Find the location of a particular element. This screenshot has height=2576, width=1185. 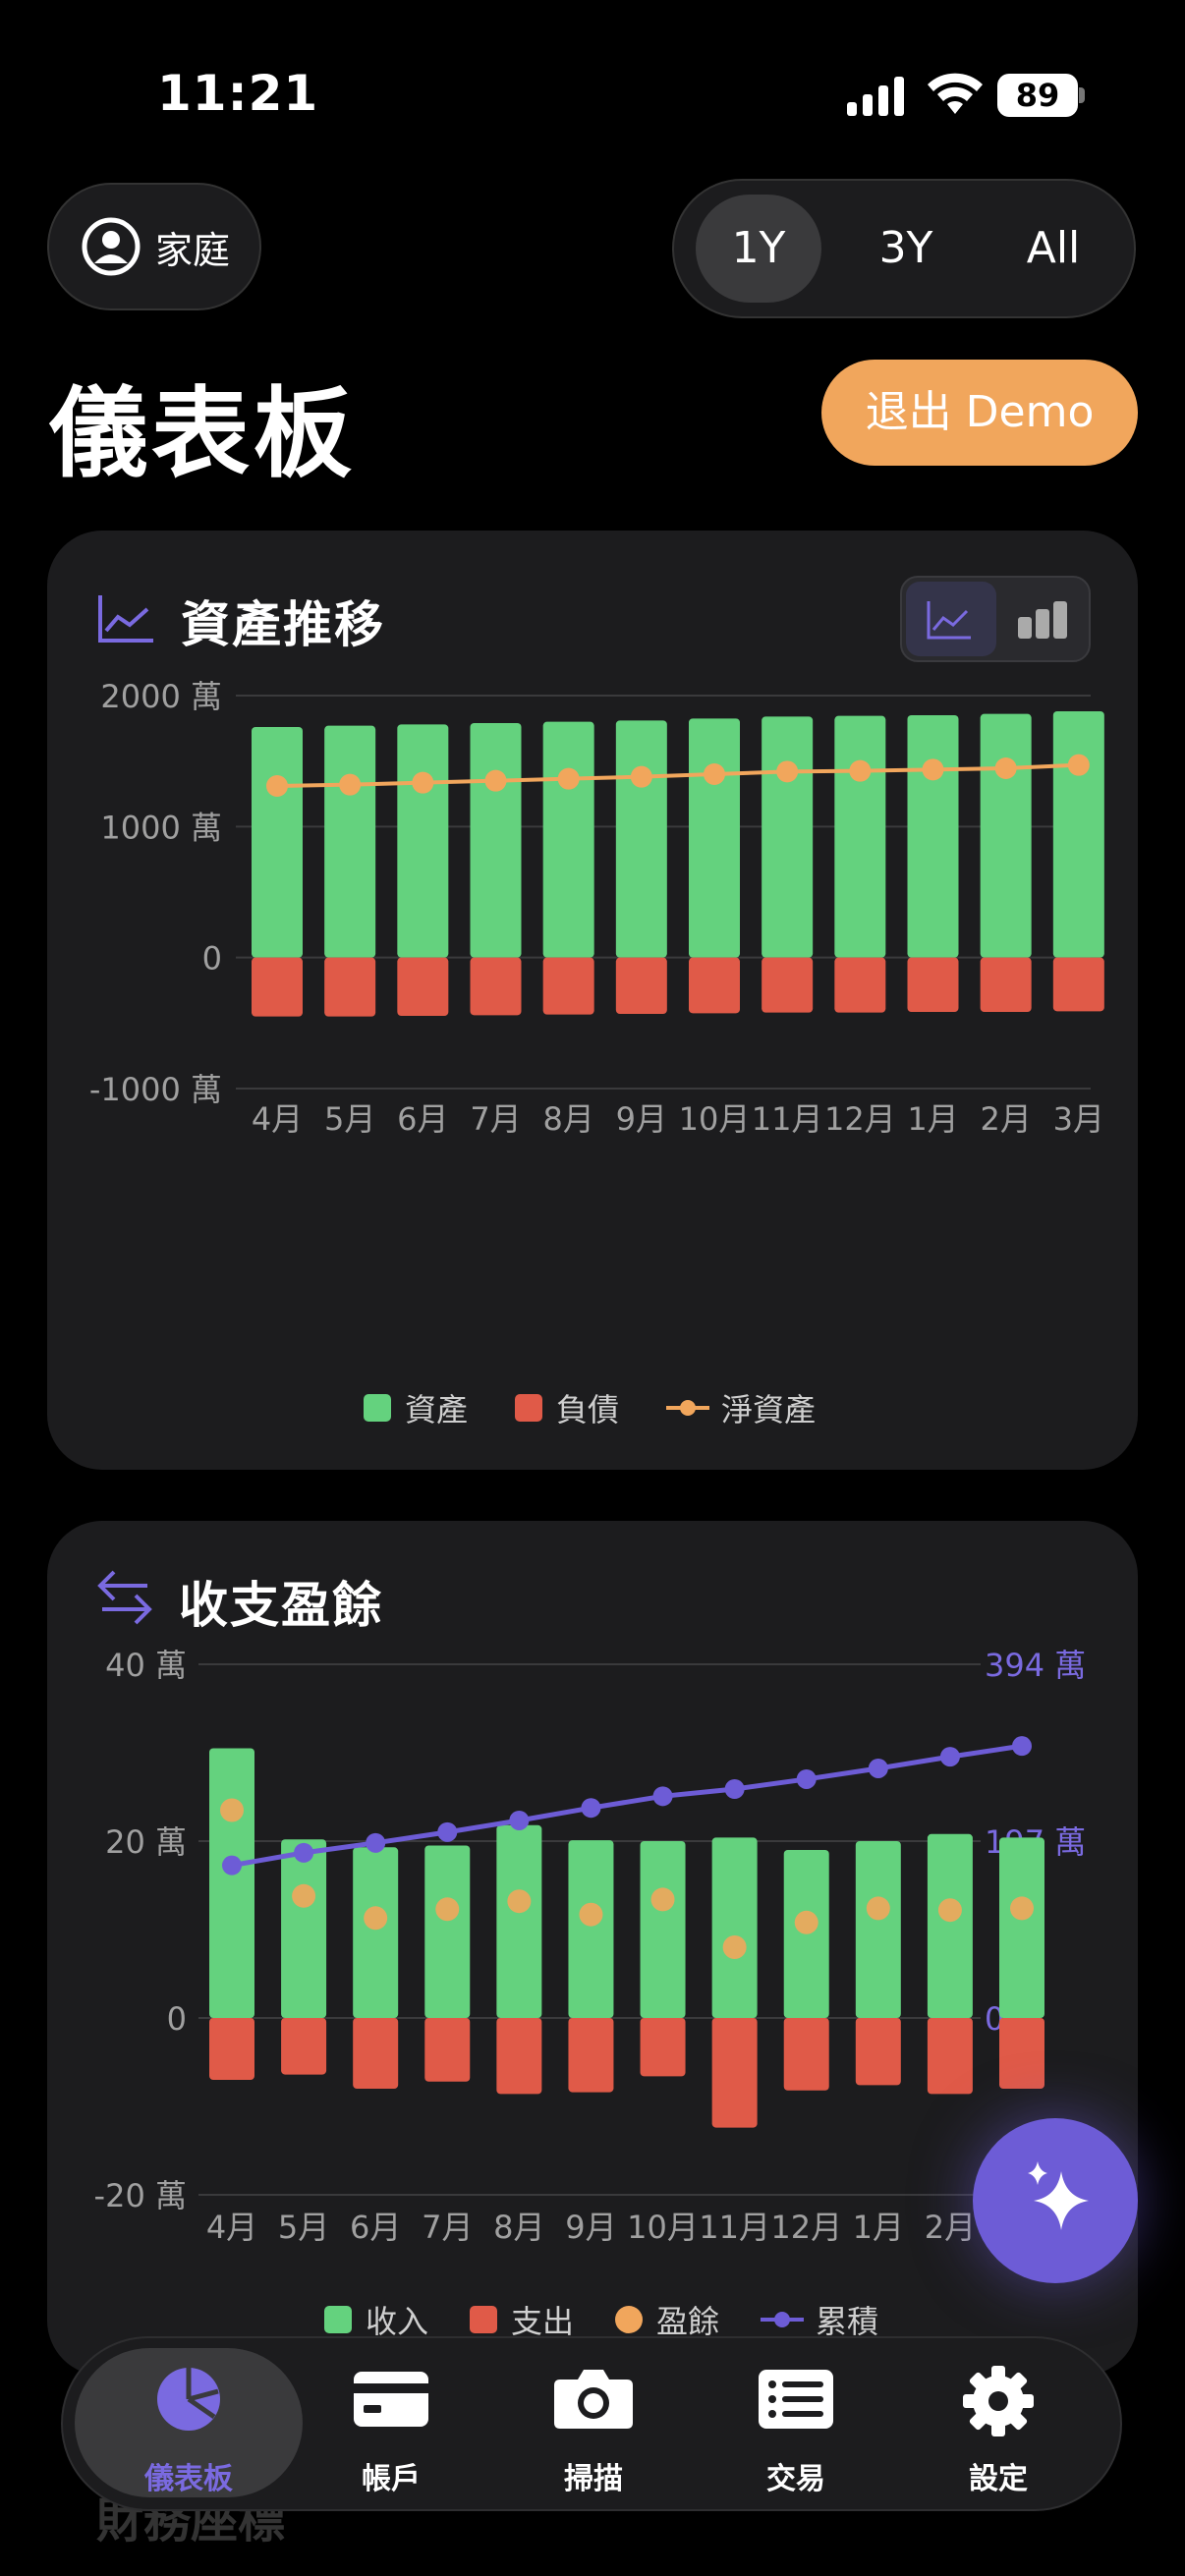

cumulative-line is located at coordinates (627, 1806).